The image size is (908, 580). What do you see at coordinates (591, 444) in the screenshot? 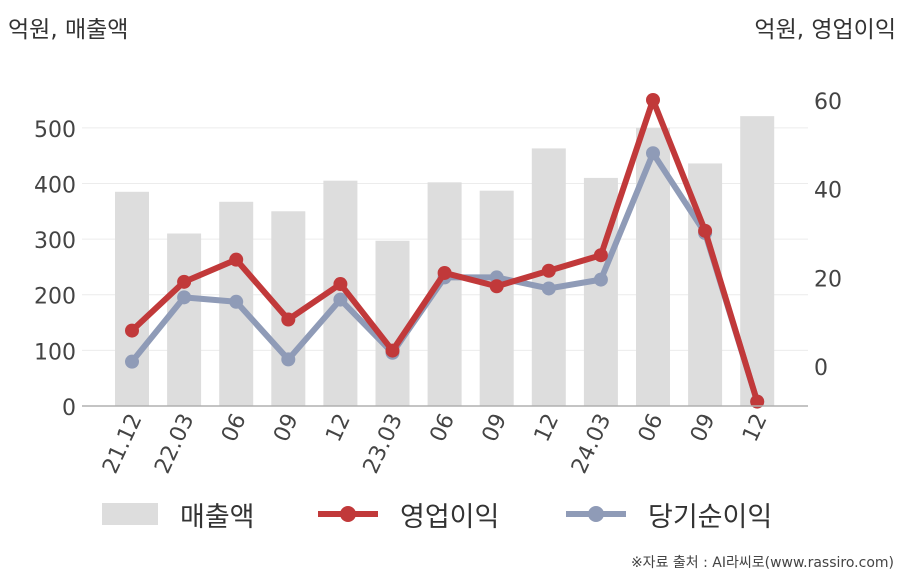
I see `x-tick-label: 24.03` at bounding box center [591, 444].